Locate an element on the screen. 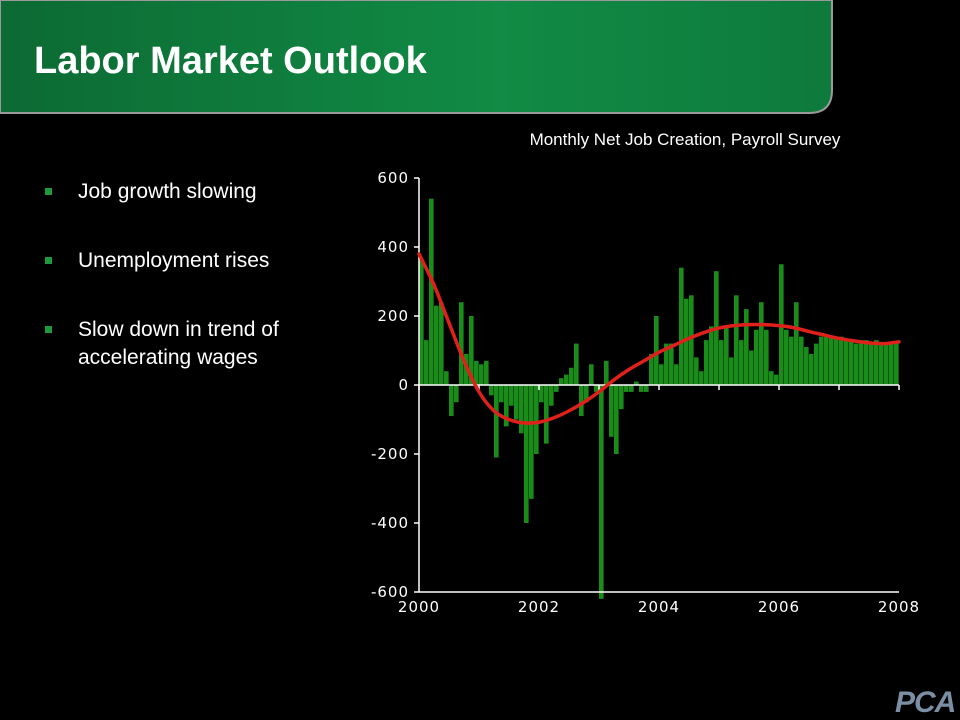  bullet-text: Slow down in trend of accelerating wages is located at coordinates (178, 343).